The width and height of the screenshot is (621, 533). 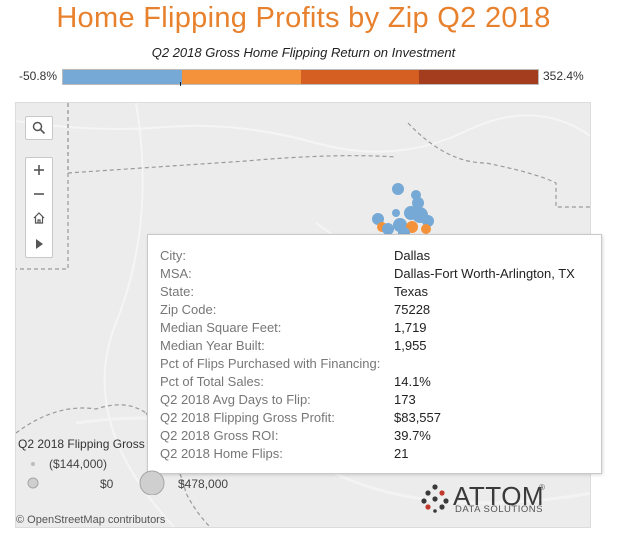 I want to click on tooltip-label: MSA:, so click(x=176, y=273).